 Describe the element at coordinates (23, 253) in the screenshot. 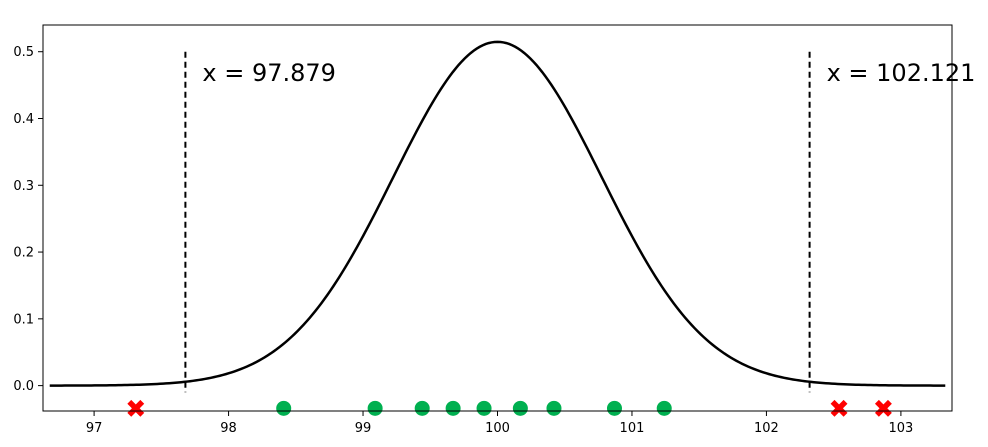

I see `y-tick-label: 0.2` at that location.